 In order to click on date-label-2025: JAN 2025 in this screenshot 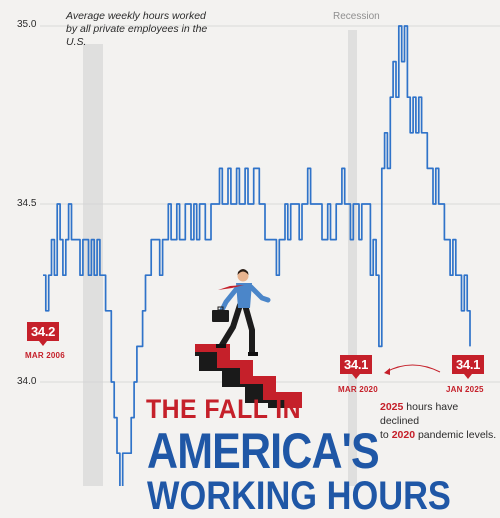, I will do `click(465, 389)`.